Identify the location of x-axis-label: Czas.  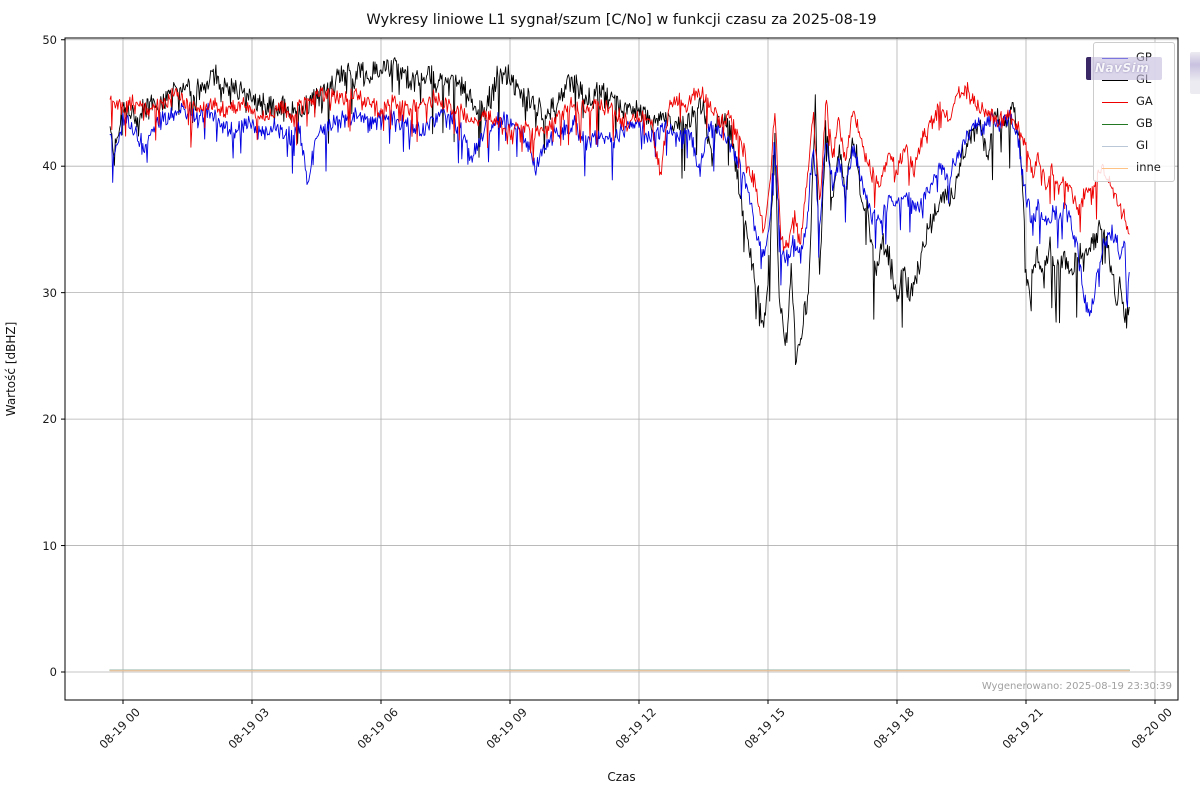
(621, 777).